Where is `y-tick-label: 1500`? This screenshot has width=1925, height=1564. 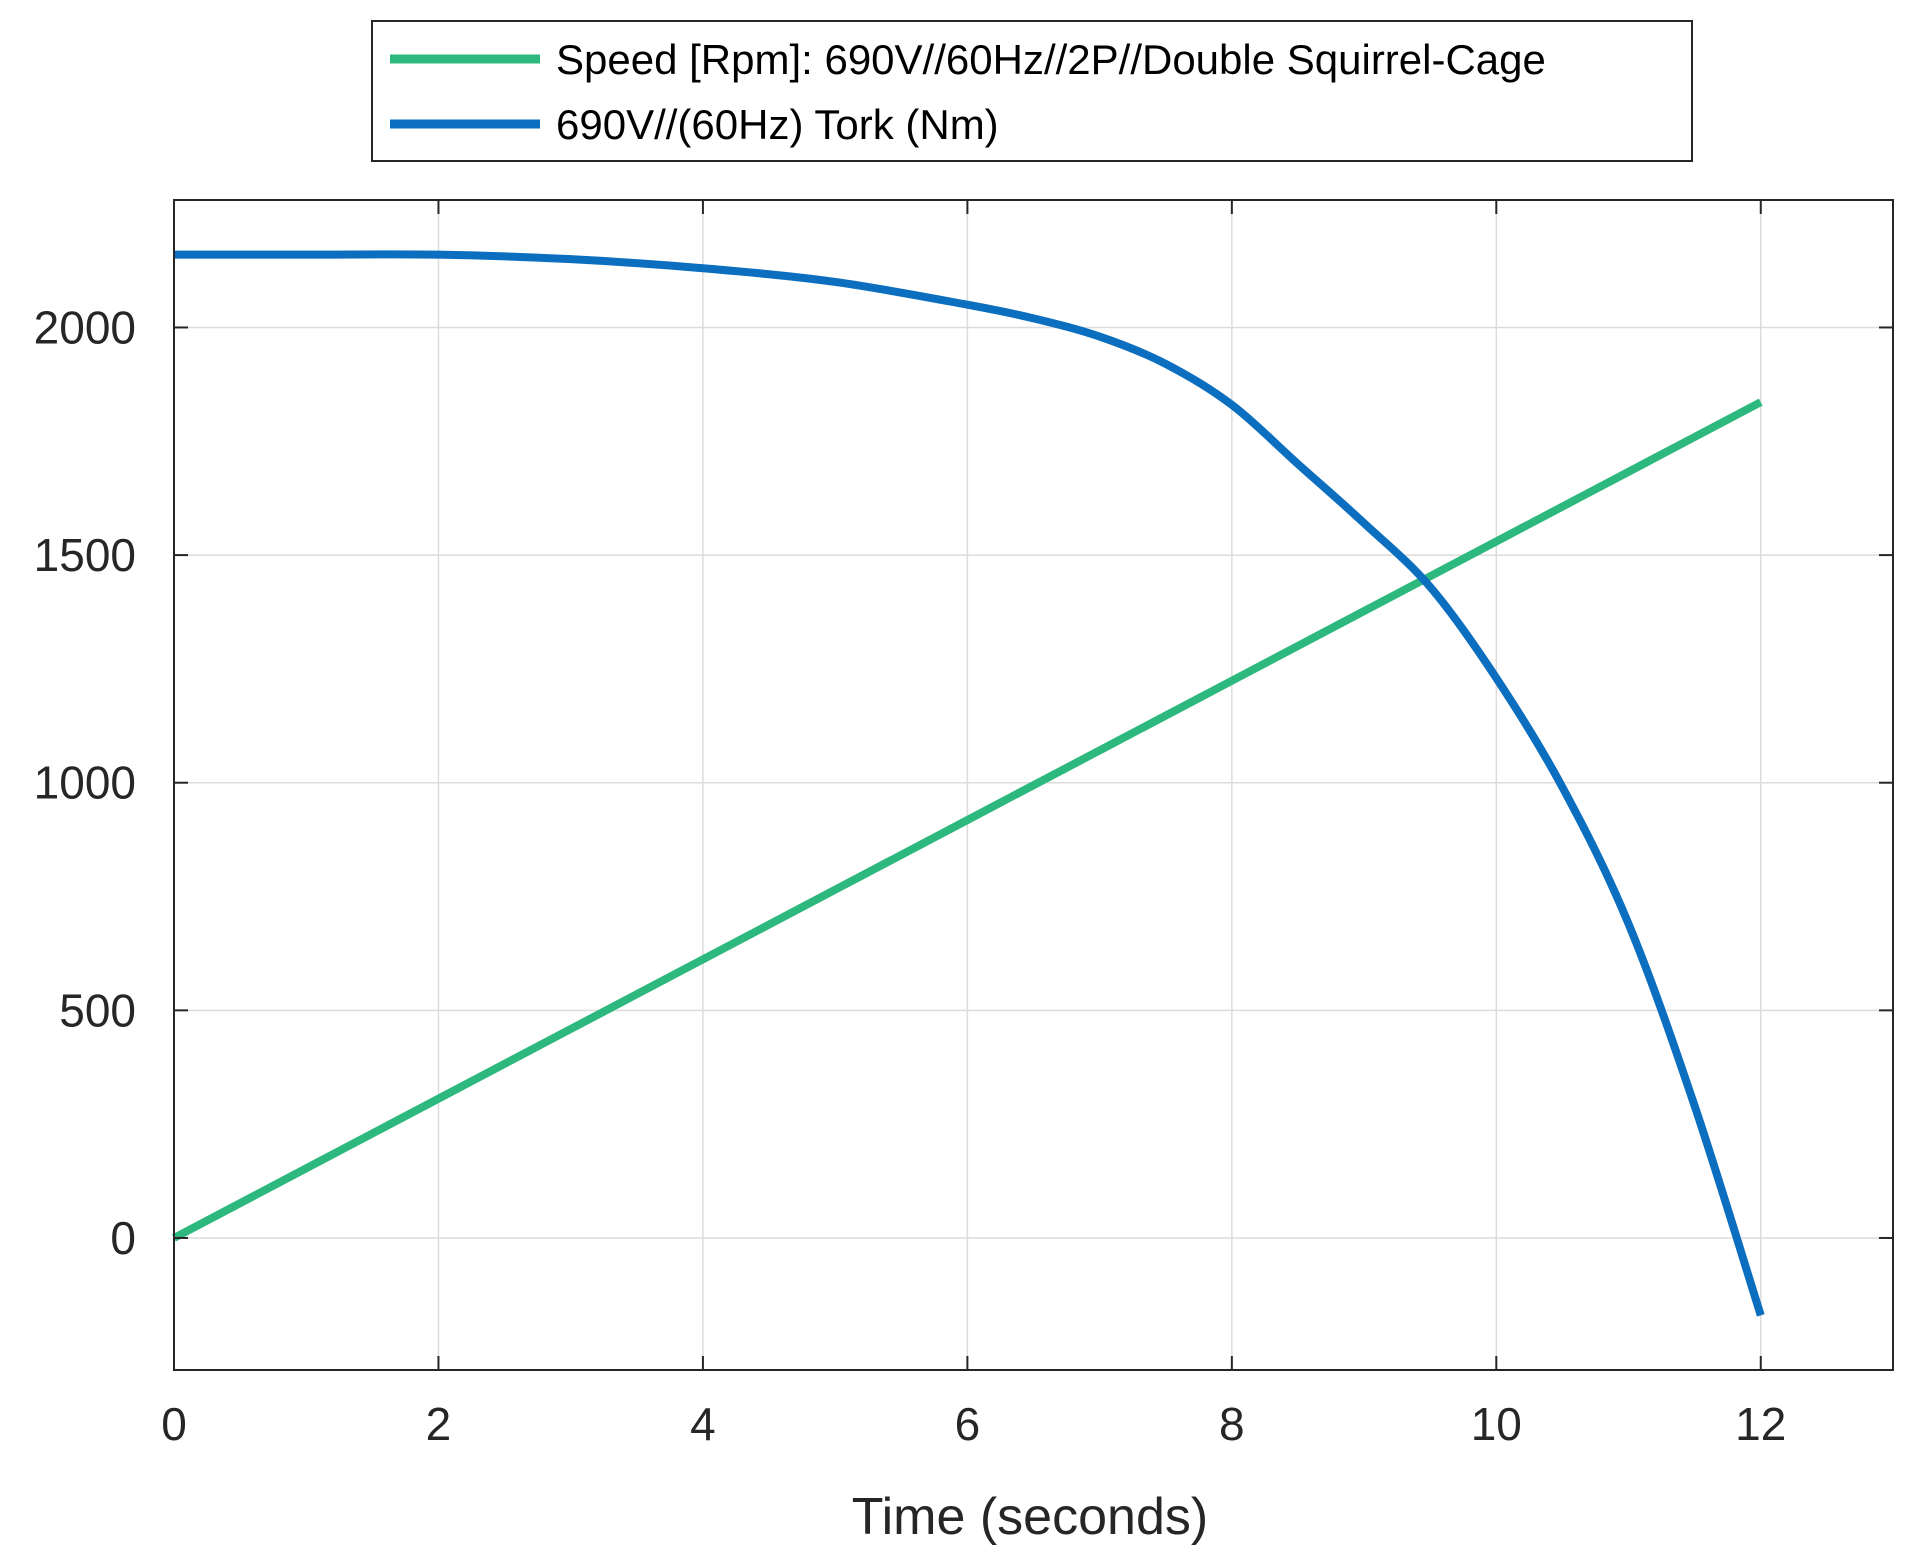 y-tick-label: 1500 is located at coordinates (85, 555).